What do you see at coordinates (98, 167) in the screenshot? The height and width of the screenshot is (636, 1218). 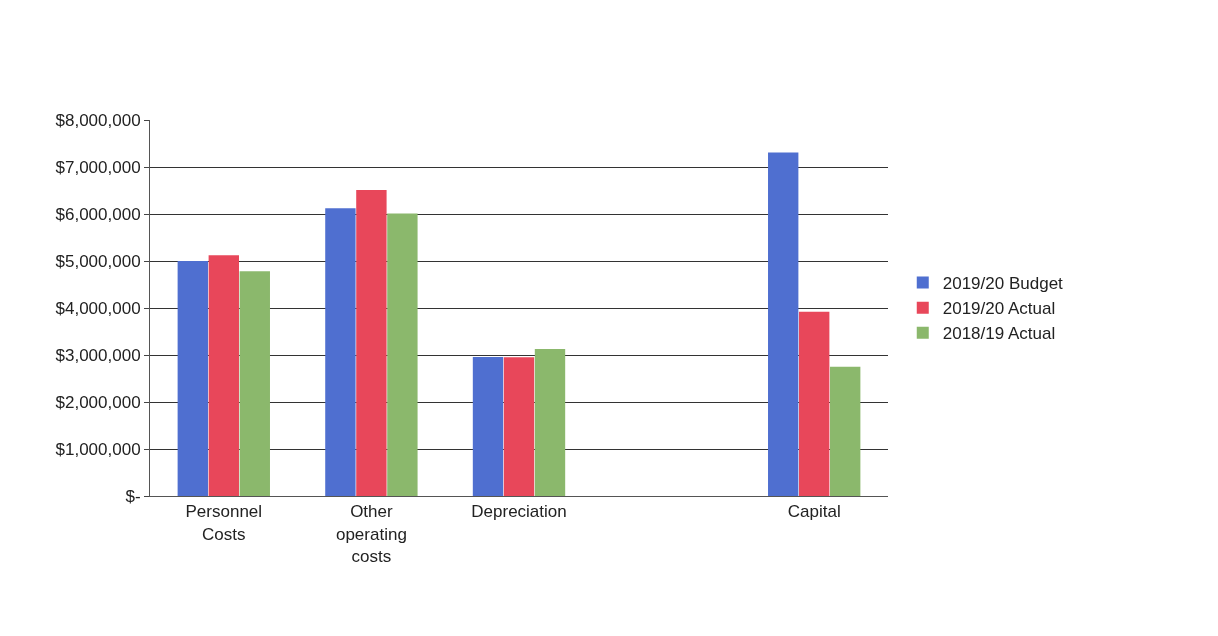 I see `y-tick-label: $7,000,000` at bounding box center [98, 167].